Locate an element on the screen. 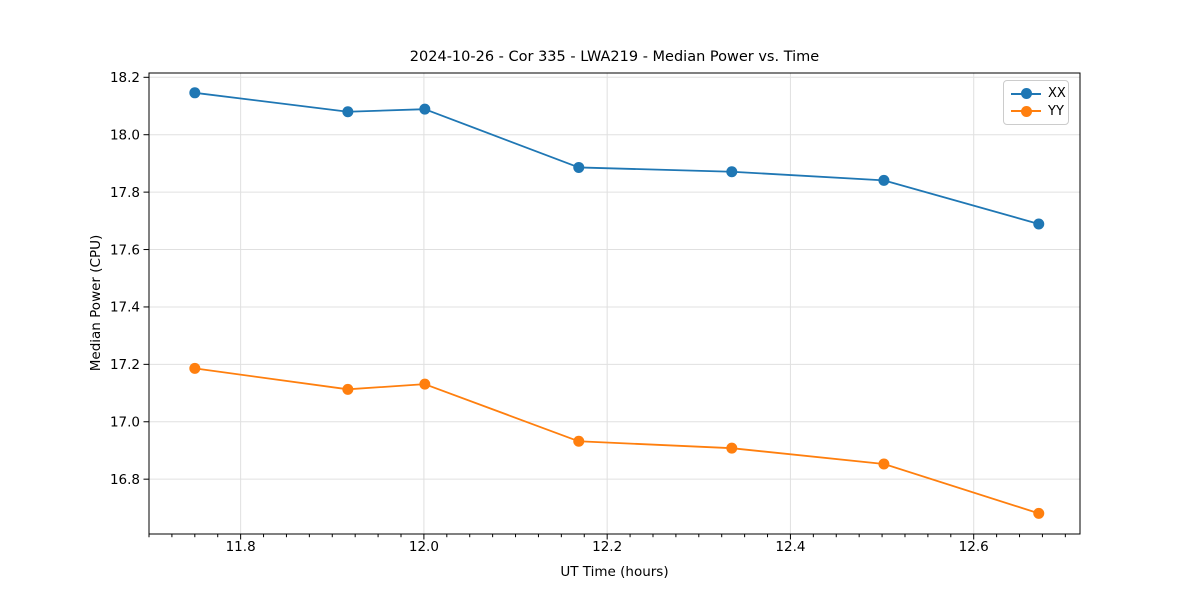  y-tick-label: 17.0 is located at coordinates (125, 423).